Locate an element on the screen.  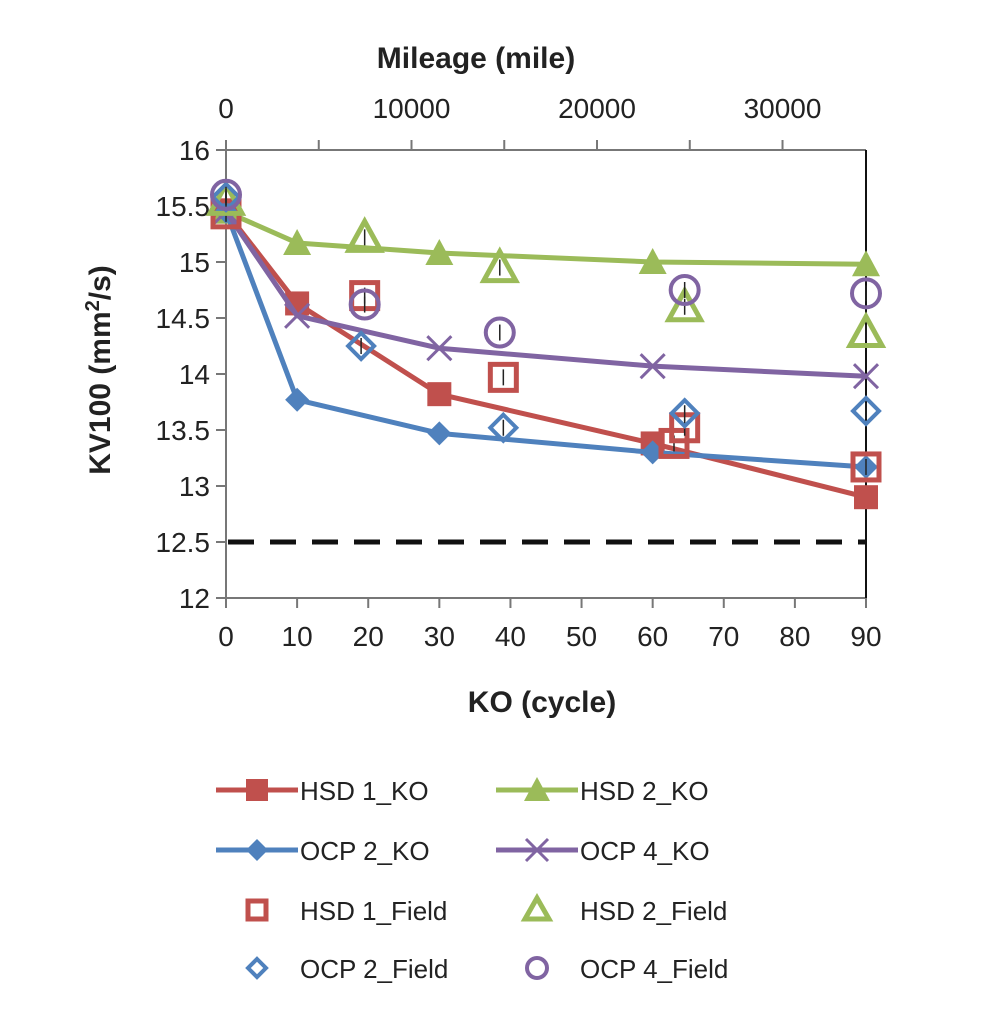
legend-label-hsd-1-field: HSD 1_Field is located at coordinates (373, 911).